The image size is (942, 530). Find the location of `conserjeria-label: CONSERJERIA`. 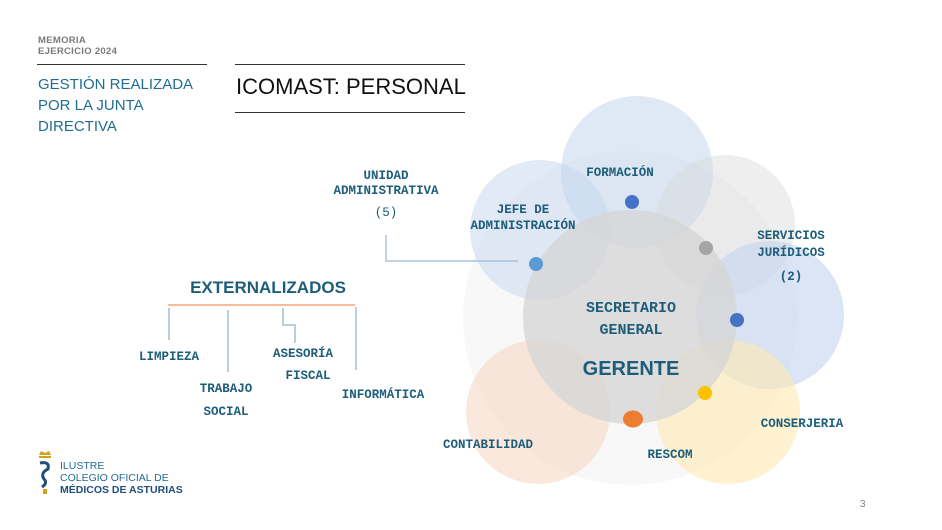

conserjeria-label: CONSERJERIA is located at coordinates (802, 424).